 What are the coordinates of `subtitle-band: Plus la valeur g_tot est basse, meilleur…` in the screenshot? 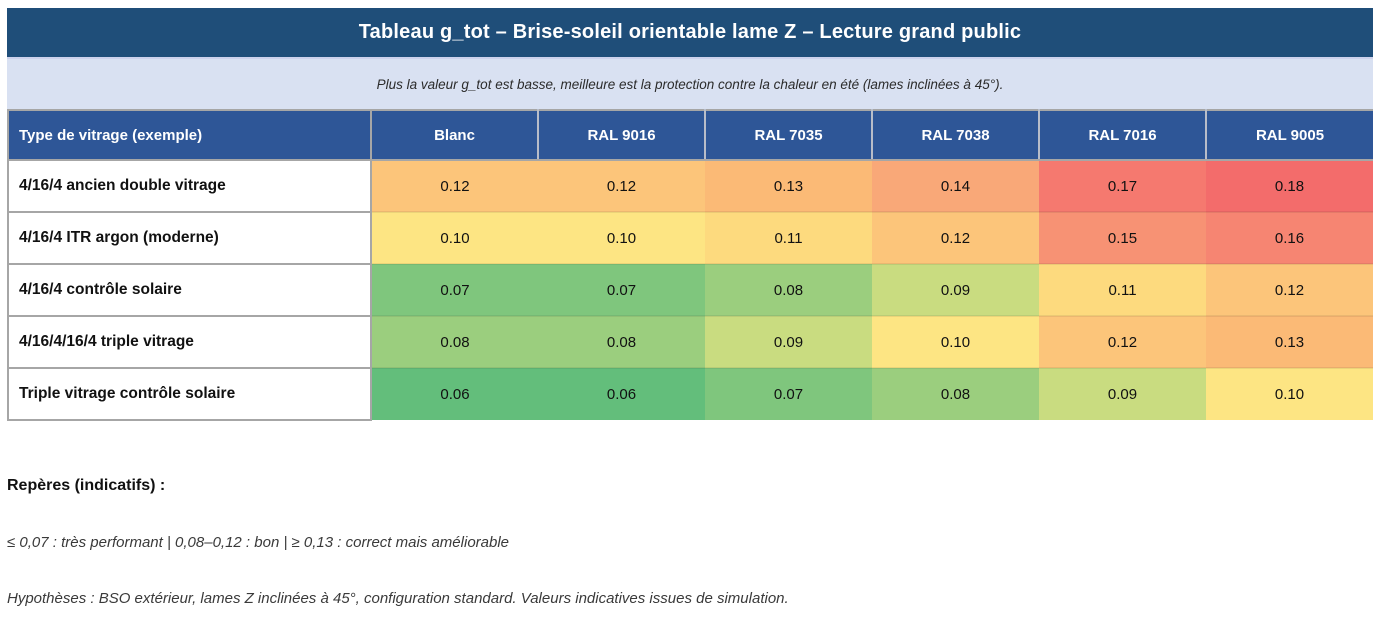 It's located at (690, 83).